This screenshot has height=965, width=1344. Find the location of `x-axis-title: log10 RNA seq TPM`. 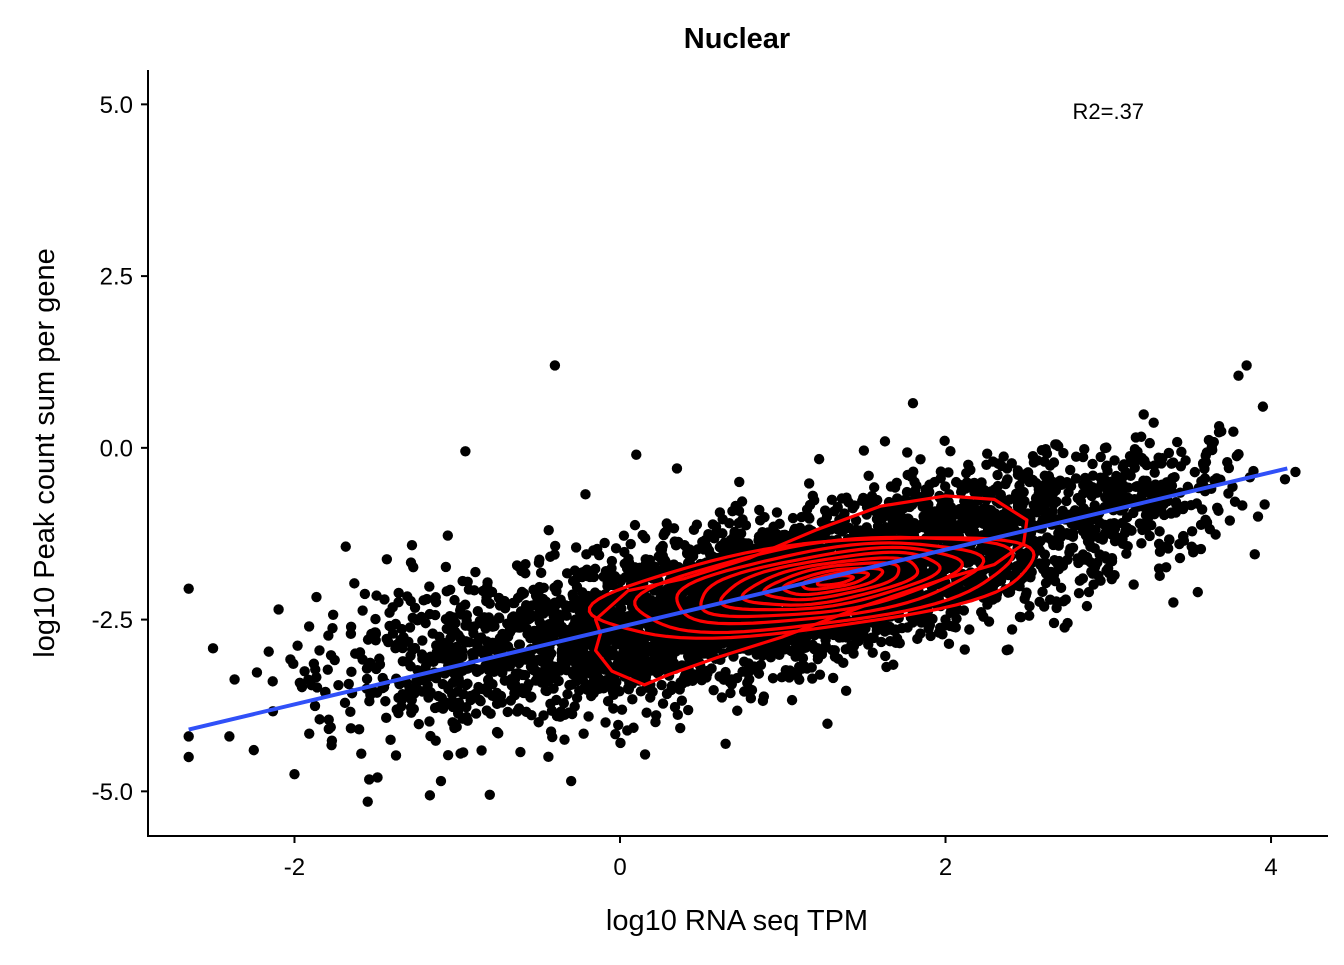

x-axis-title: log10 RNA seq TPM is located at coordinates (737, 921).